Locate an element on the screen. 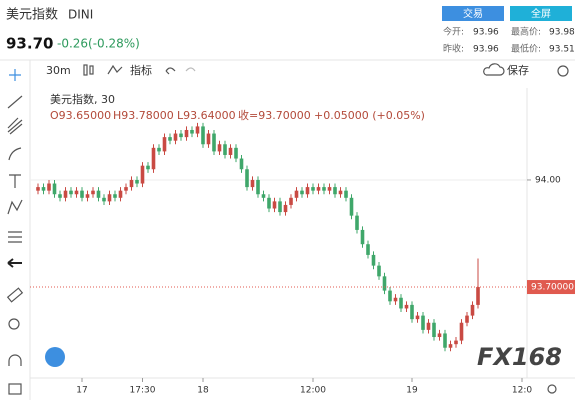 The height and width of the screenshot is (404, 575). last-price-badge is located at coordinates (551, 287).